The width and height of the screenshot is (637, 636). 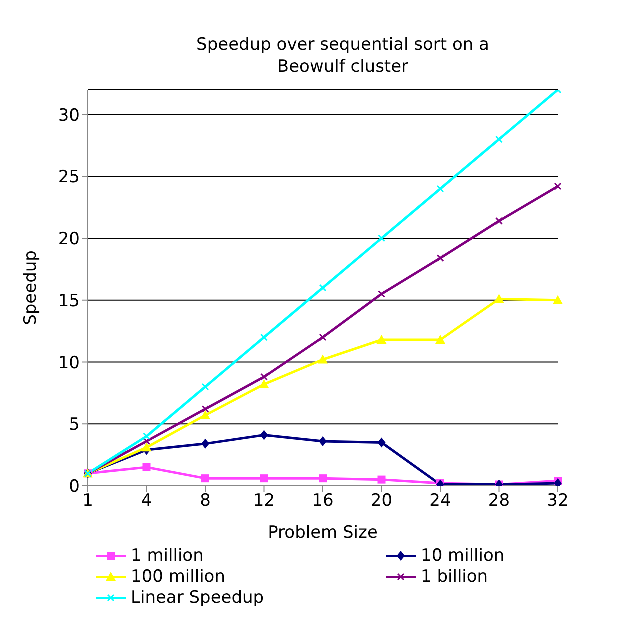 What do you see at coordinates (69, 301) in the screenshot?
I see `y-tick-label: 15` at bounding box center [69, 301].